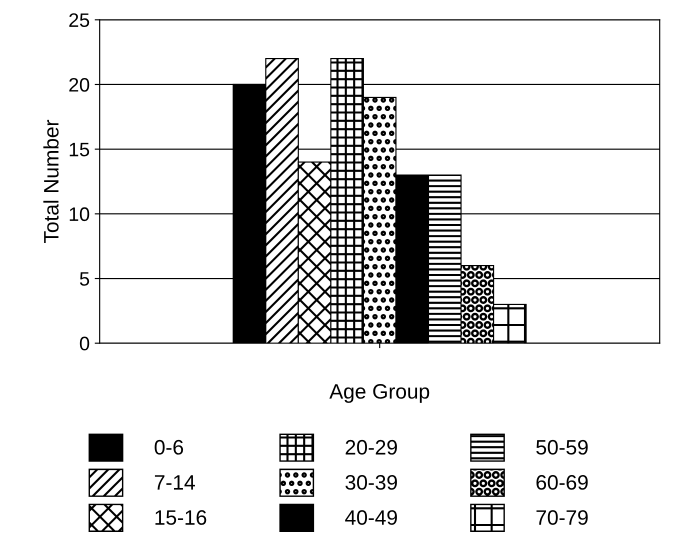  Describe the element at coordinates (562, 447) in the screenshot. I see `legend-label: 50-59` at that location.